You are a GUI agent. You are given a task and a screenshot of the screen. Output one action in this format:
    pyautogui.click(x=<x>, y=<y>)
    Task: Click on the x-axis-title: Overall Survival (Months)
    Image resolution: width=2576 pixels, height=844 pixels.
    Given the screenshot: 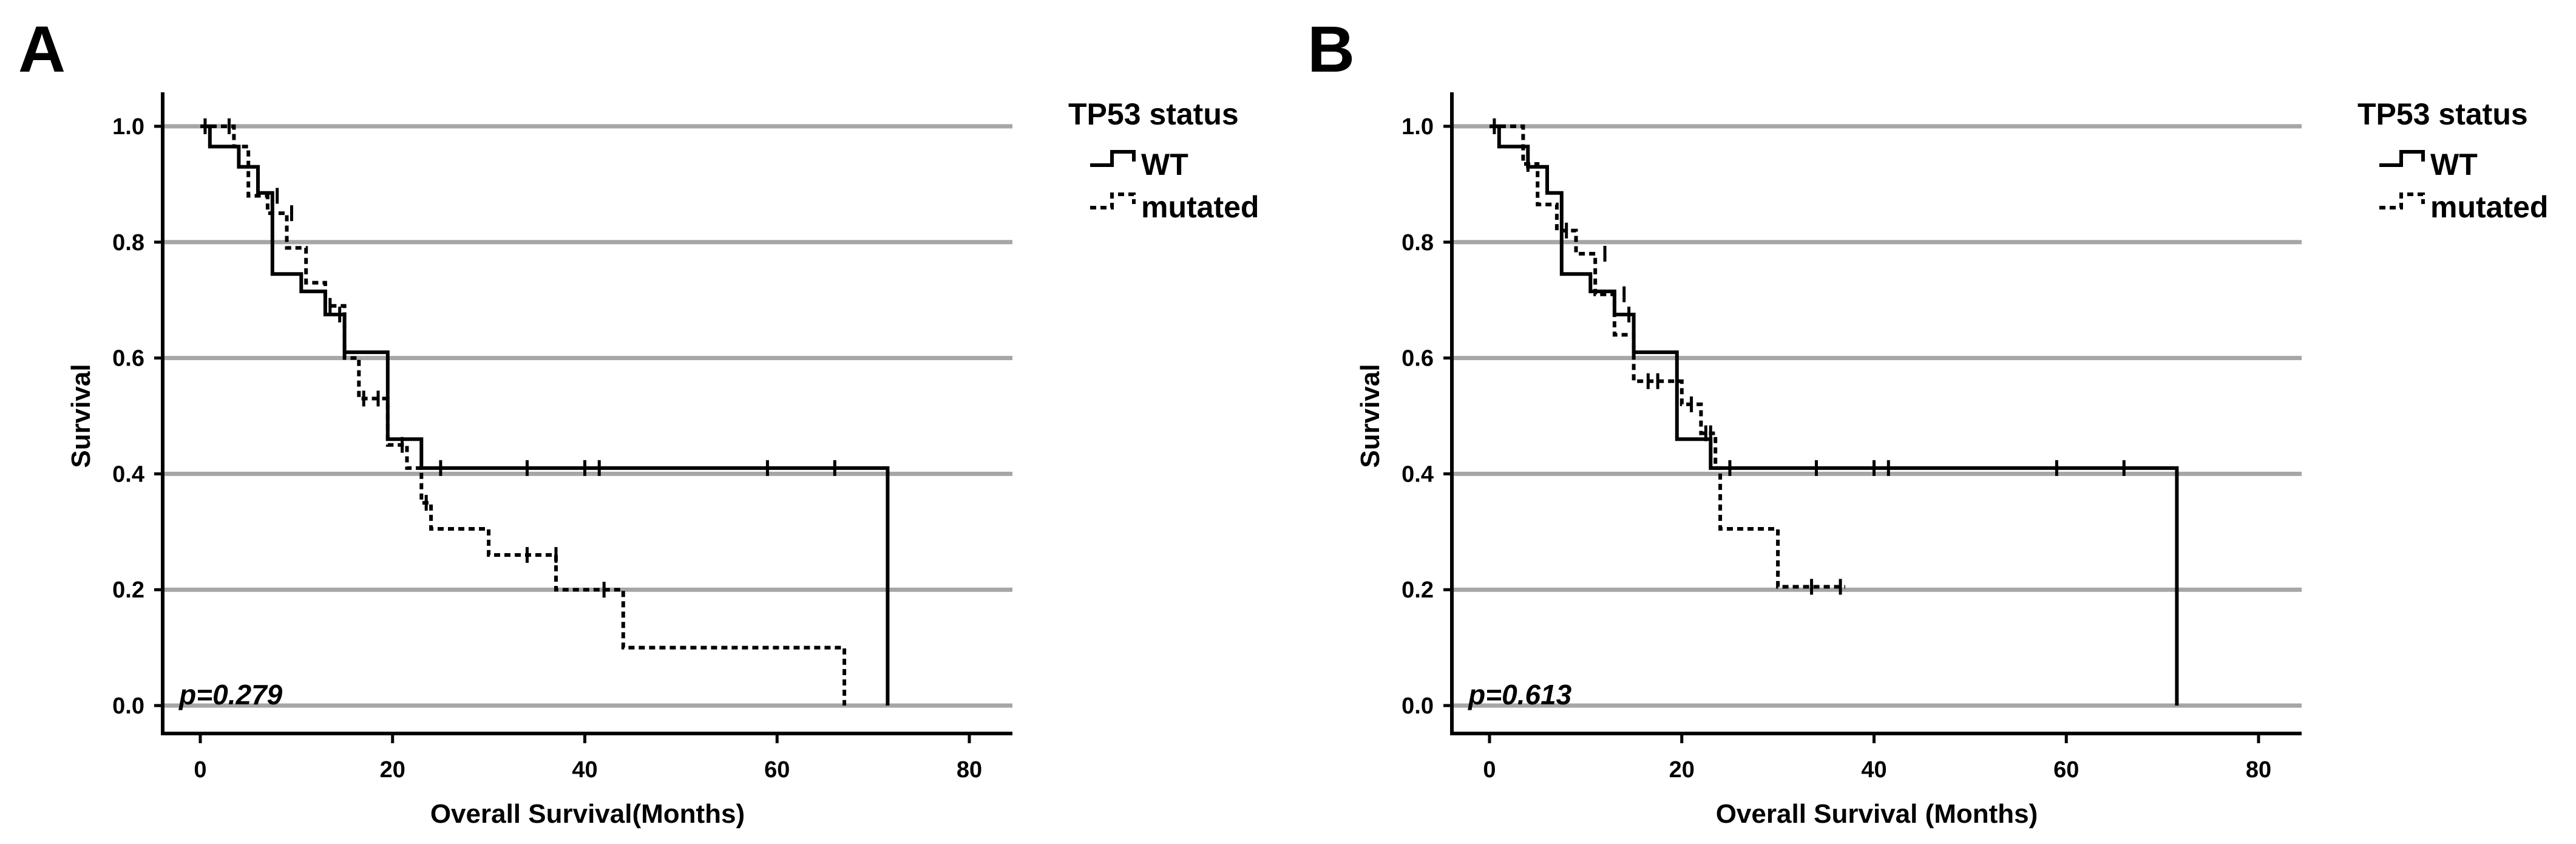 What is the action you would take?
    pyautogui.click(x=1877, y=814)
    